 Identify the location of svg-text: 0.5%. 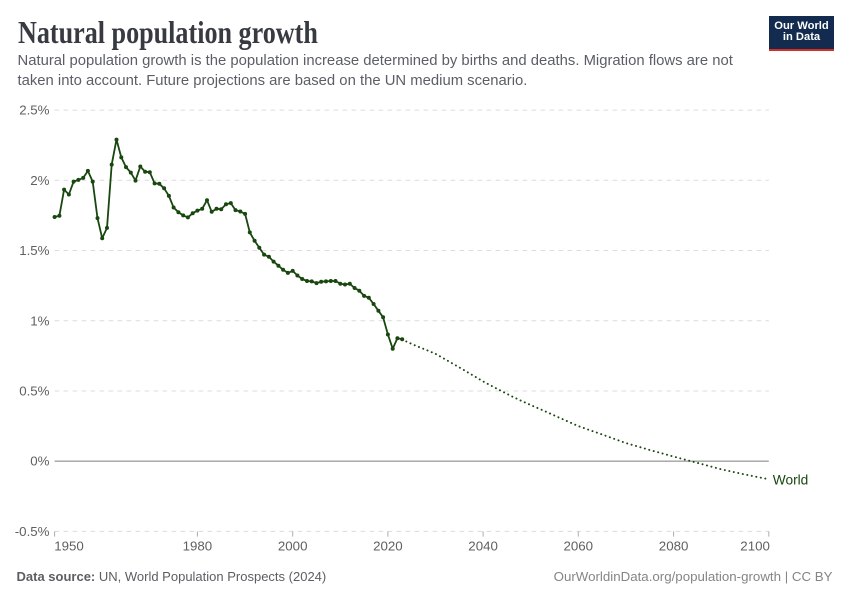
(34, 391).